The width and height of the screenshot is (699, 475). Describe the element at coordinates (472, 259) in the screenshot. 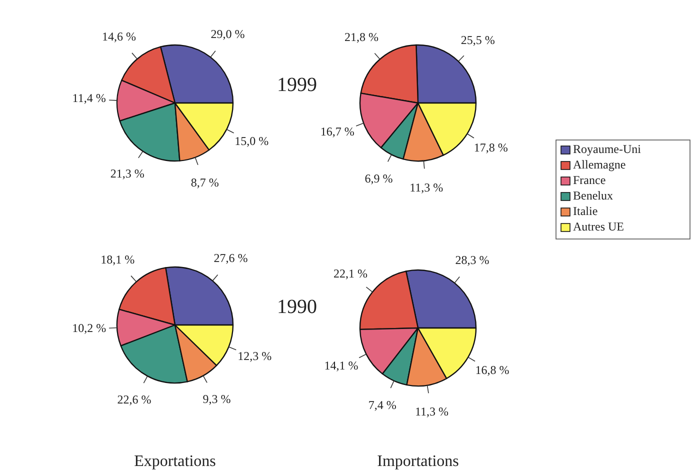

I see `data-label: 28,3 %` at that location.